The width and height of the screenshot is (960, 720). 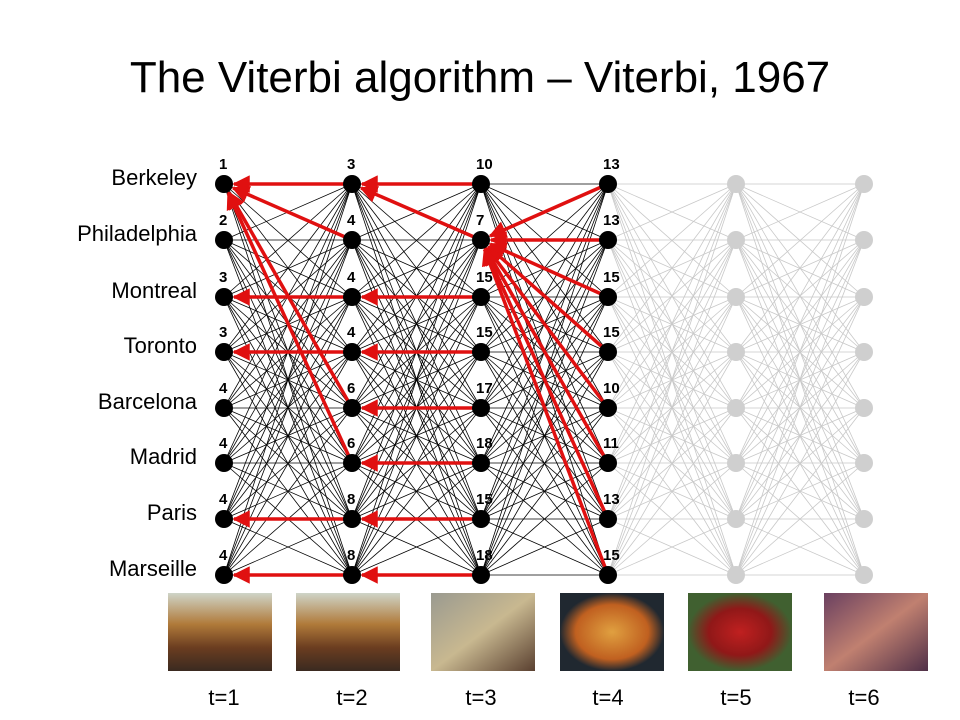 I want to click on state-label: Philadelphia, so click(x=137, y=233).